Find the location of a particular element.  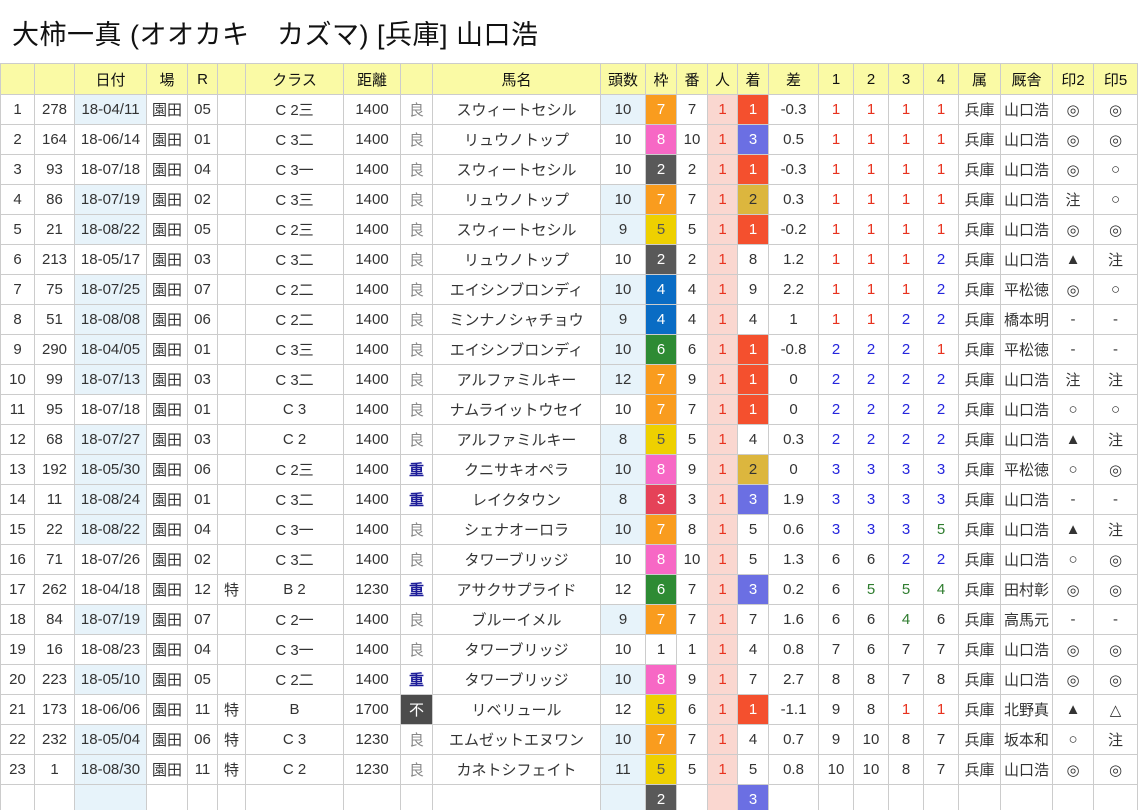

cell-bracket-number: 8 is located at coordinates (661, 679).